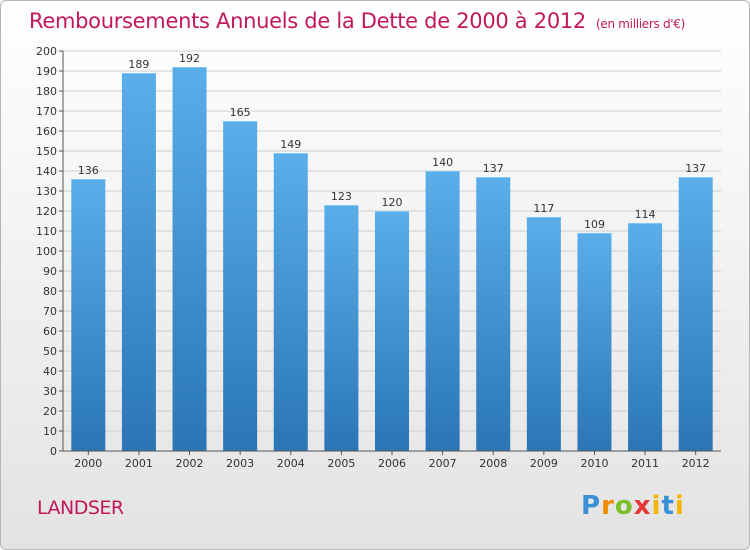 This screenshot has height=550, width=750. Describe the element at coordinates (695, 168) in the screenshot. I see `data-label-2012: 137` at that location.